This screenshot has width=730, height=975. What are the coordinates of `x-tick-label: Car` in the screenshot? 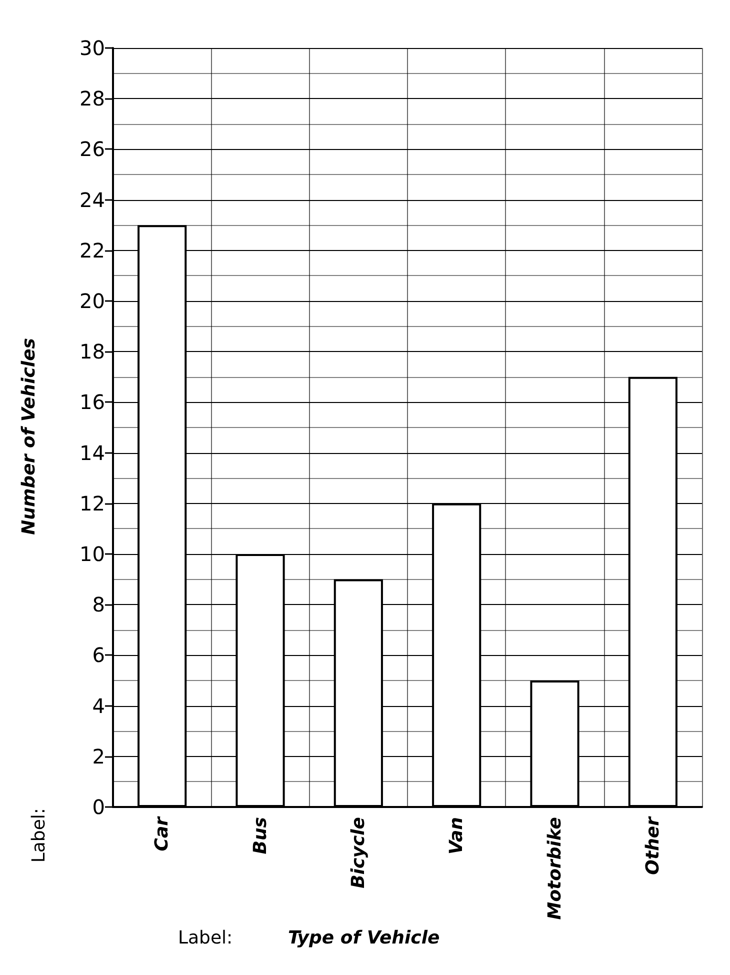 It's located at (162, 834).